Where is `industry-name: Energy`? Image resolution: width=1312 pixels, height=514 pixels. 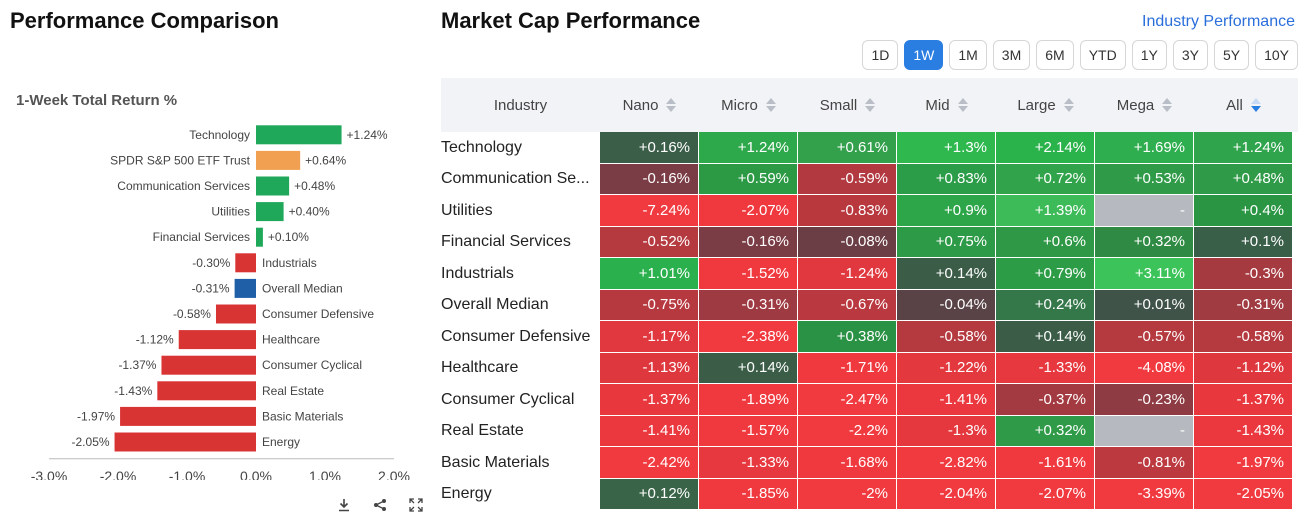
industry-name: Energy is located at coordinates (466, 494).